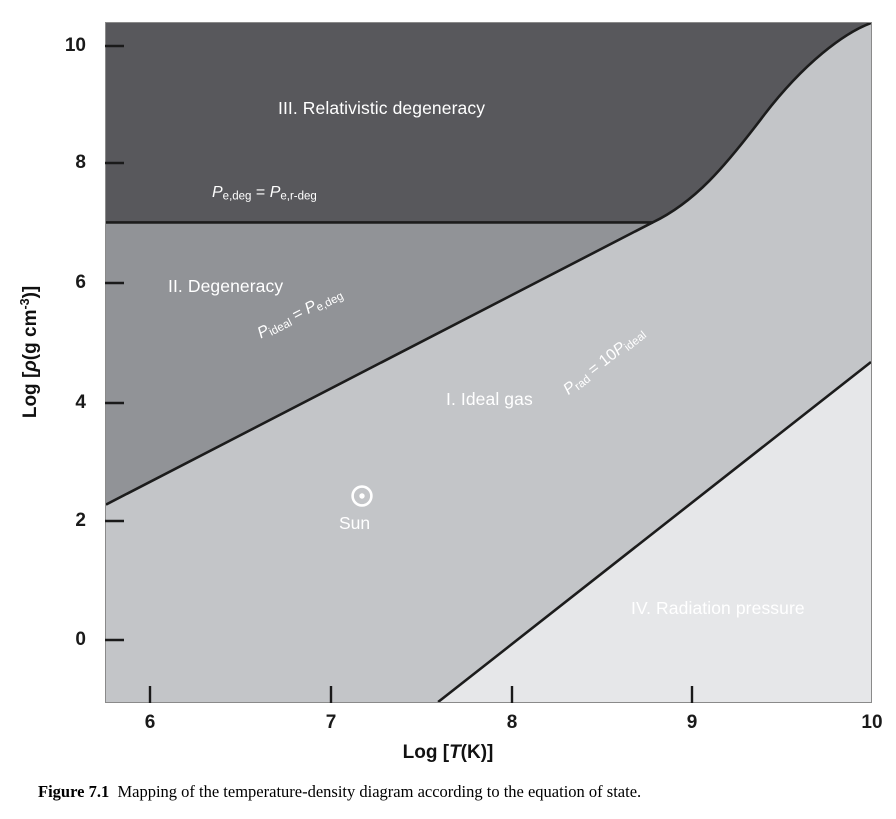 The width and height of the screenshot is (896, 819). Describe the element at coordinates (30, 335) in the screenshot. I see `y-title-open: (g cm` at that location.